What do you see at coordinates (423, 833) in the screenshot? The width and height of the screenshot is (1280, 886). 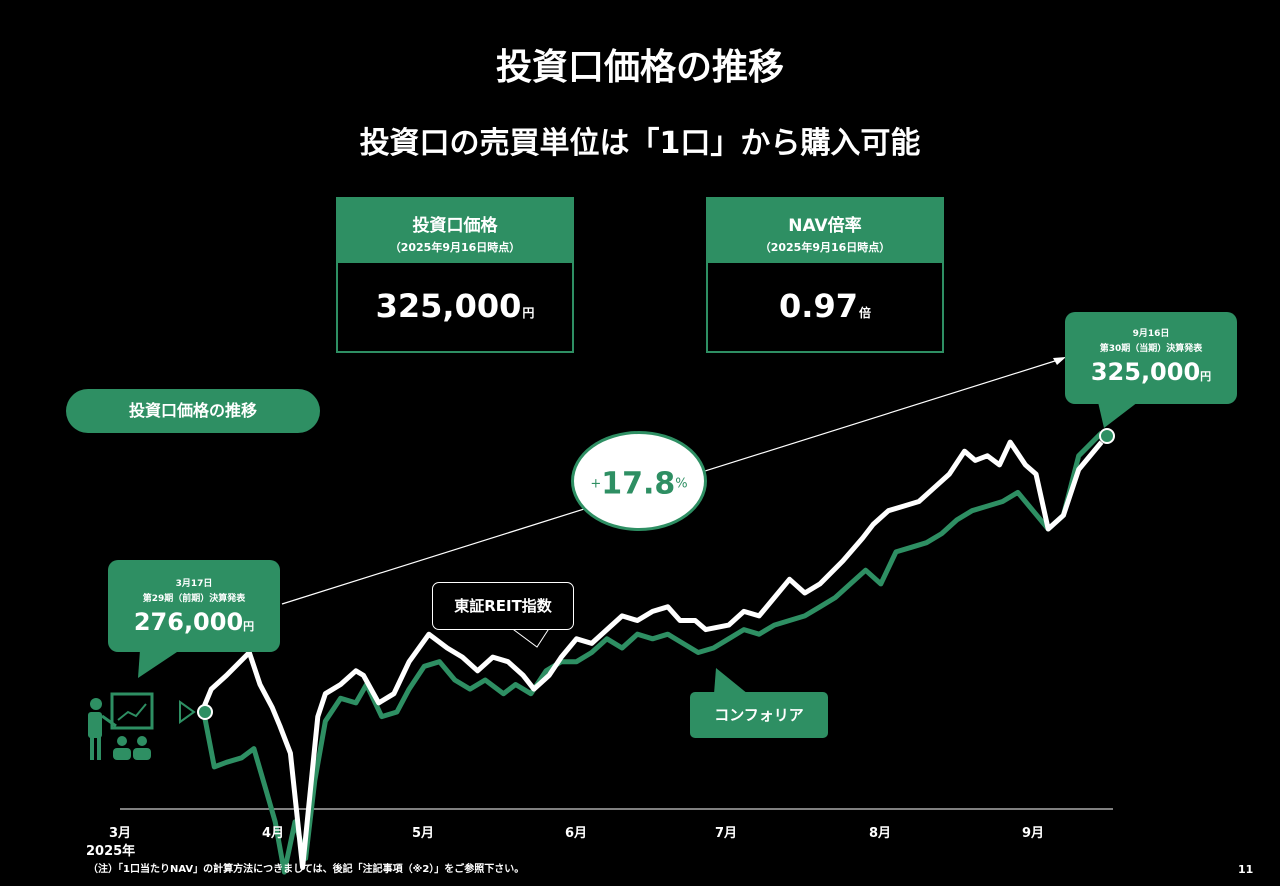 I see `x-tick-label: 5月` at bounding box center [423, 833].